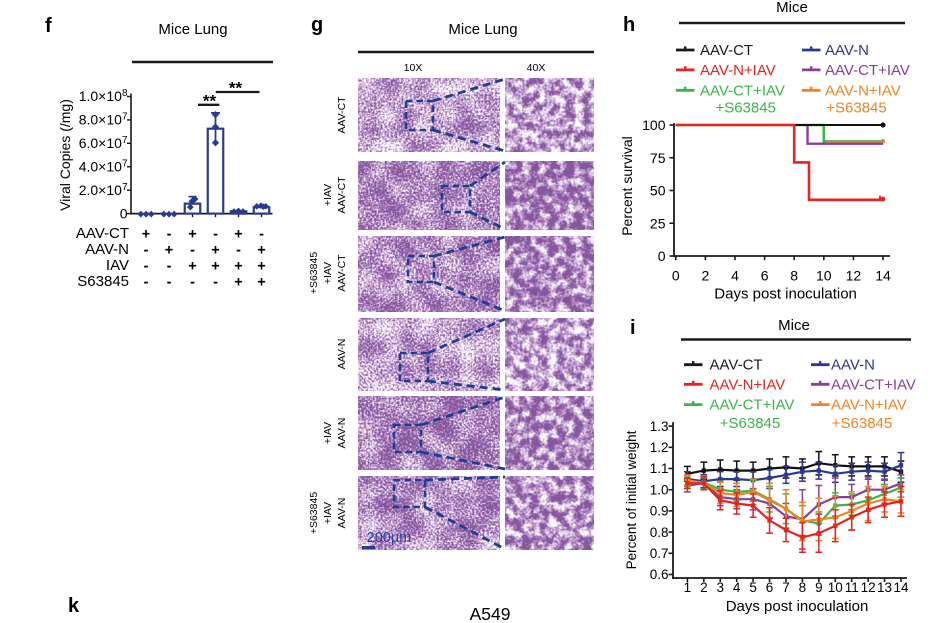 The height and width of the screenshot is (623, 937). Describe the element at coordinates (658, 158) in the screenshot. I see `svg-text: 75` at that location.